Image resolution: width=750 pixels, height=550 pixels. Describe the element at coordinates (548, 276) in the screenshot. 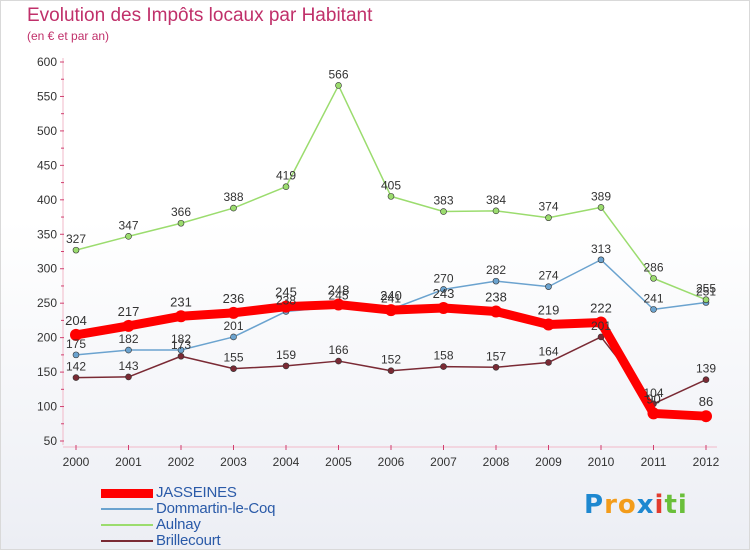

I see `data-label-dommartin-le-coq: 274` at that location.